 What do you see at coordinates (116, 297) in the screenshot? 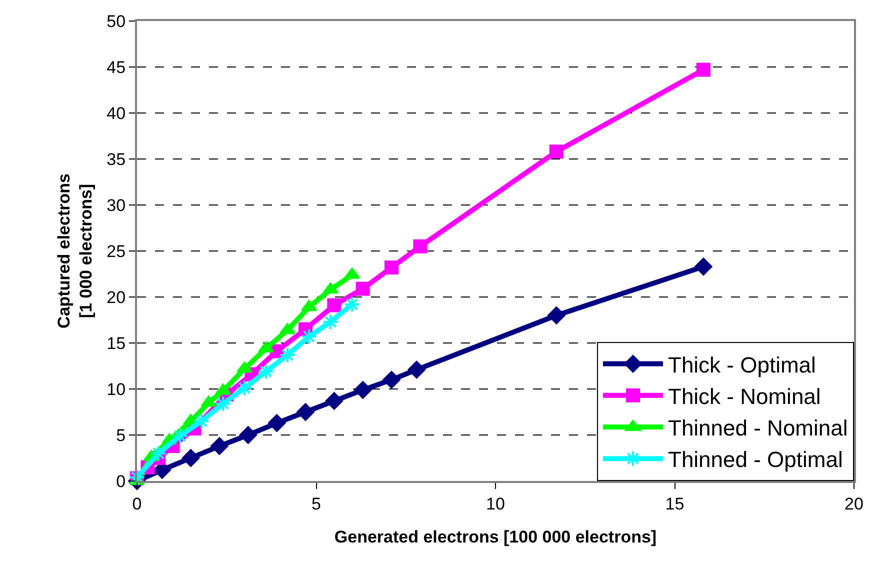
I see `y-tick-label: 20` at bounding box center [116, 297].